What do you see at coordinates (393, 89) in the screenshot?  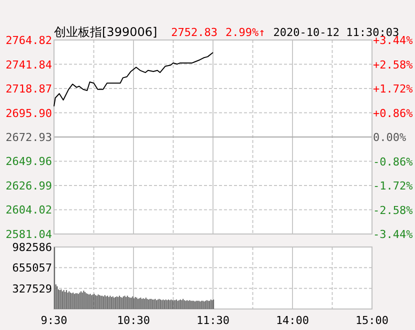 I see `y2-tick-label: +1.72%` at bounding box center [393, 89].